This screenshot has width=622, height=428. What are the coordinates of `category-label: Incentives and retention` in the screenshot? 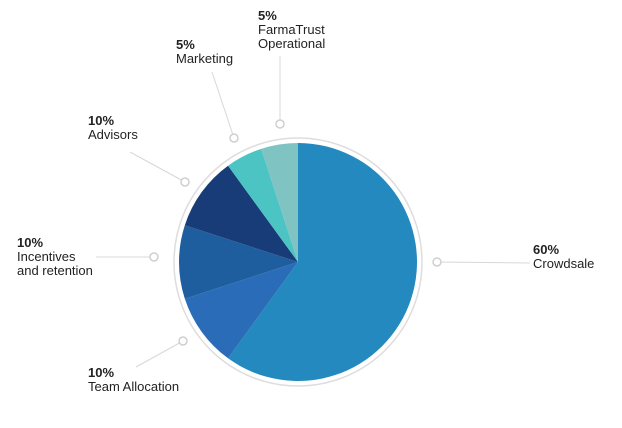 It's located at (55, 263).